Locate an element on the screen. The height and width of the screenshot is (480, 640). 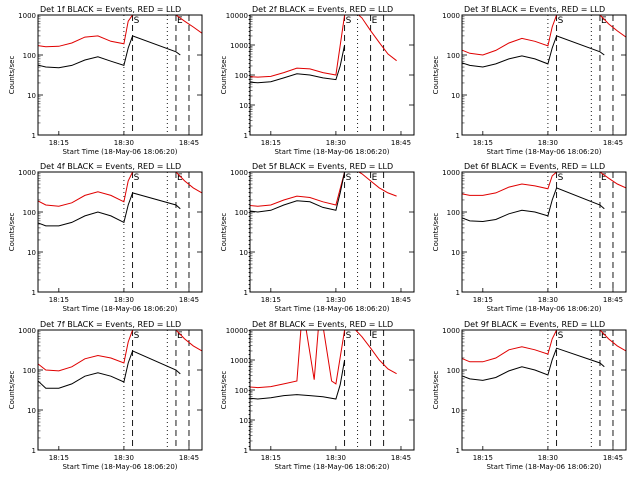
panel-title: Det 2f BLACK = Events, RED = LLD is located at coordinates (322, 9).